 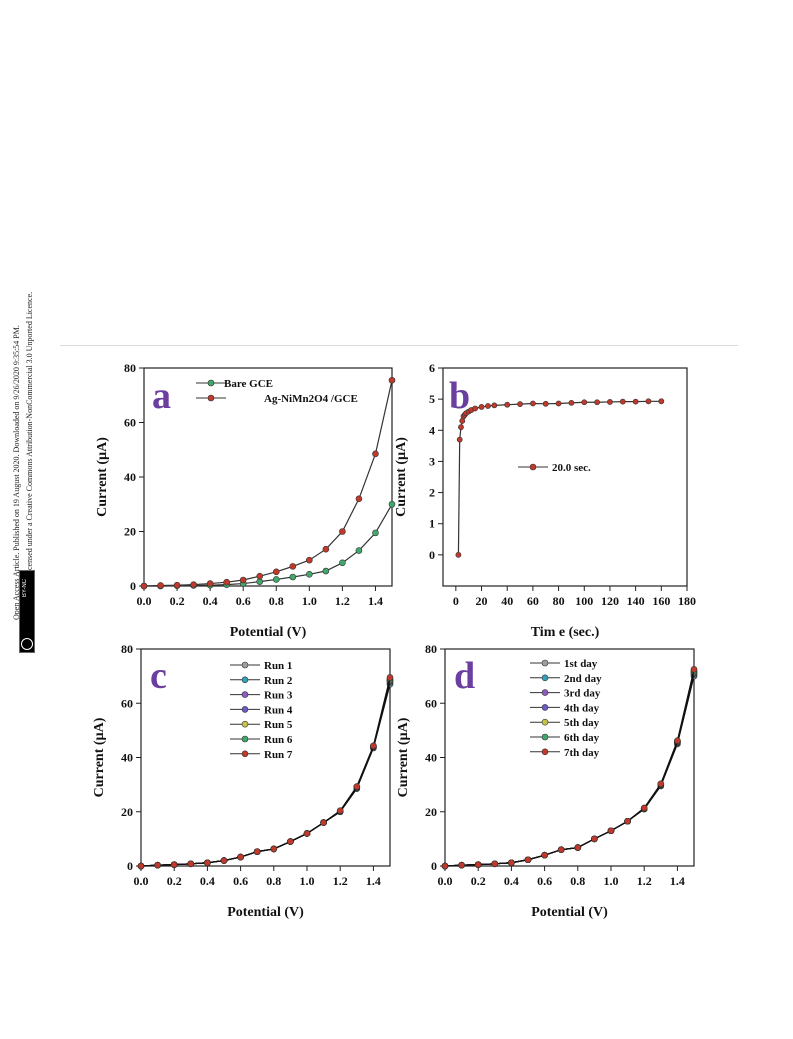 I want to click on legend-label: 6th day, so click(x=582, y=738).